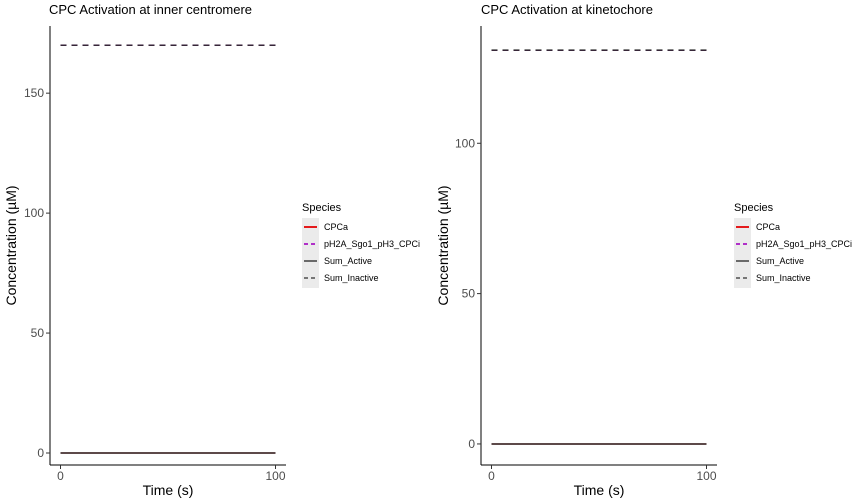 Image resolution: width=864 pixels, height=504 pixels. What do you see at coordinates (34, 93) in the screenshot?
I see `y-tick-label: 150` at bounding box center [34, 93].